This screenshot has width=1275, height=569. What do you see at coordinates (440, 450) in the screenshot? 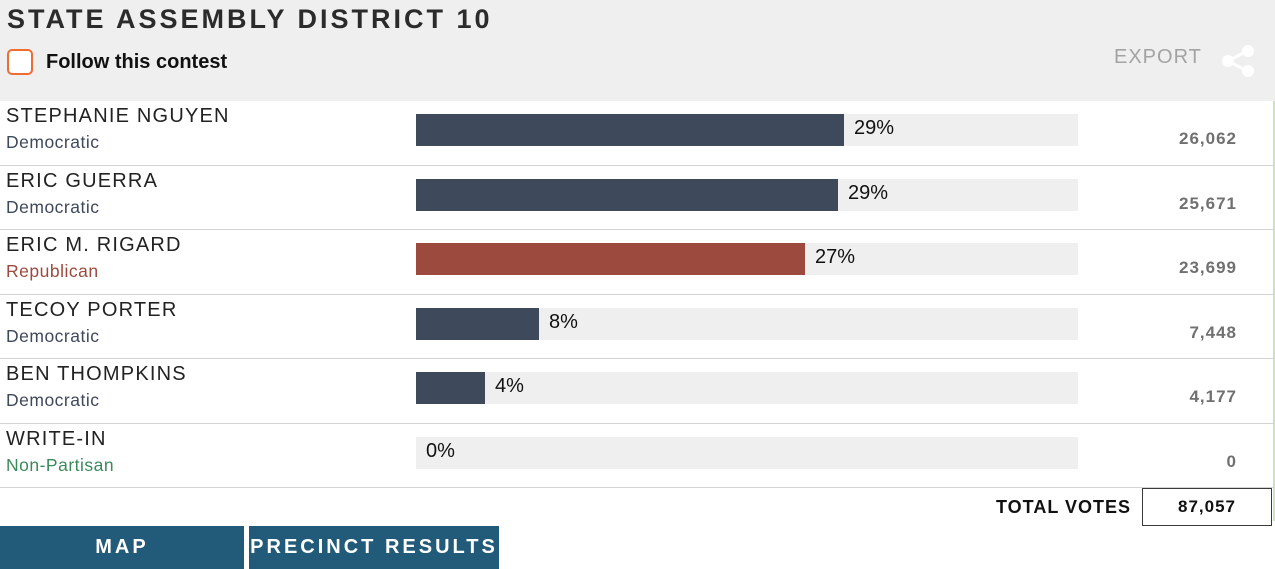
I see `vote-percent: 0%` at bounding box center [440, 450].